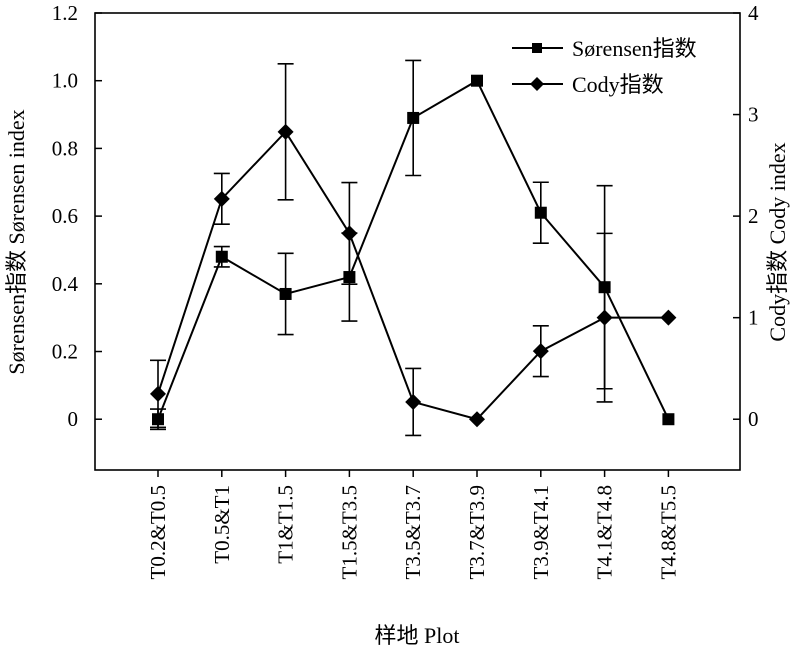 This screenshot has height=650, width=800. What do you see at coordinates (413, 532) in the screenshot?
I see `x-tick-label: T3.5&T3.7` at bounding box center [413, 532].